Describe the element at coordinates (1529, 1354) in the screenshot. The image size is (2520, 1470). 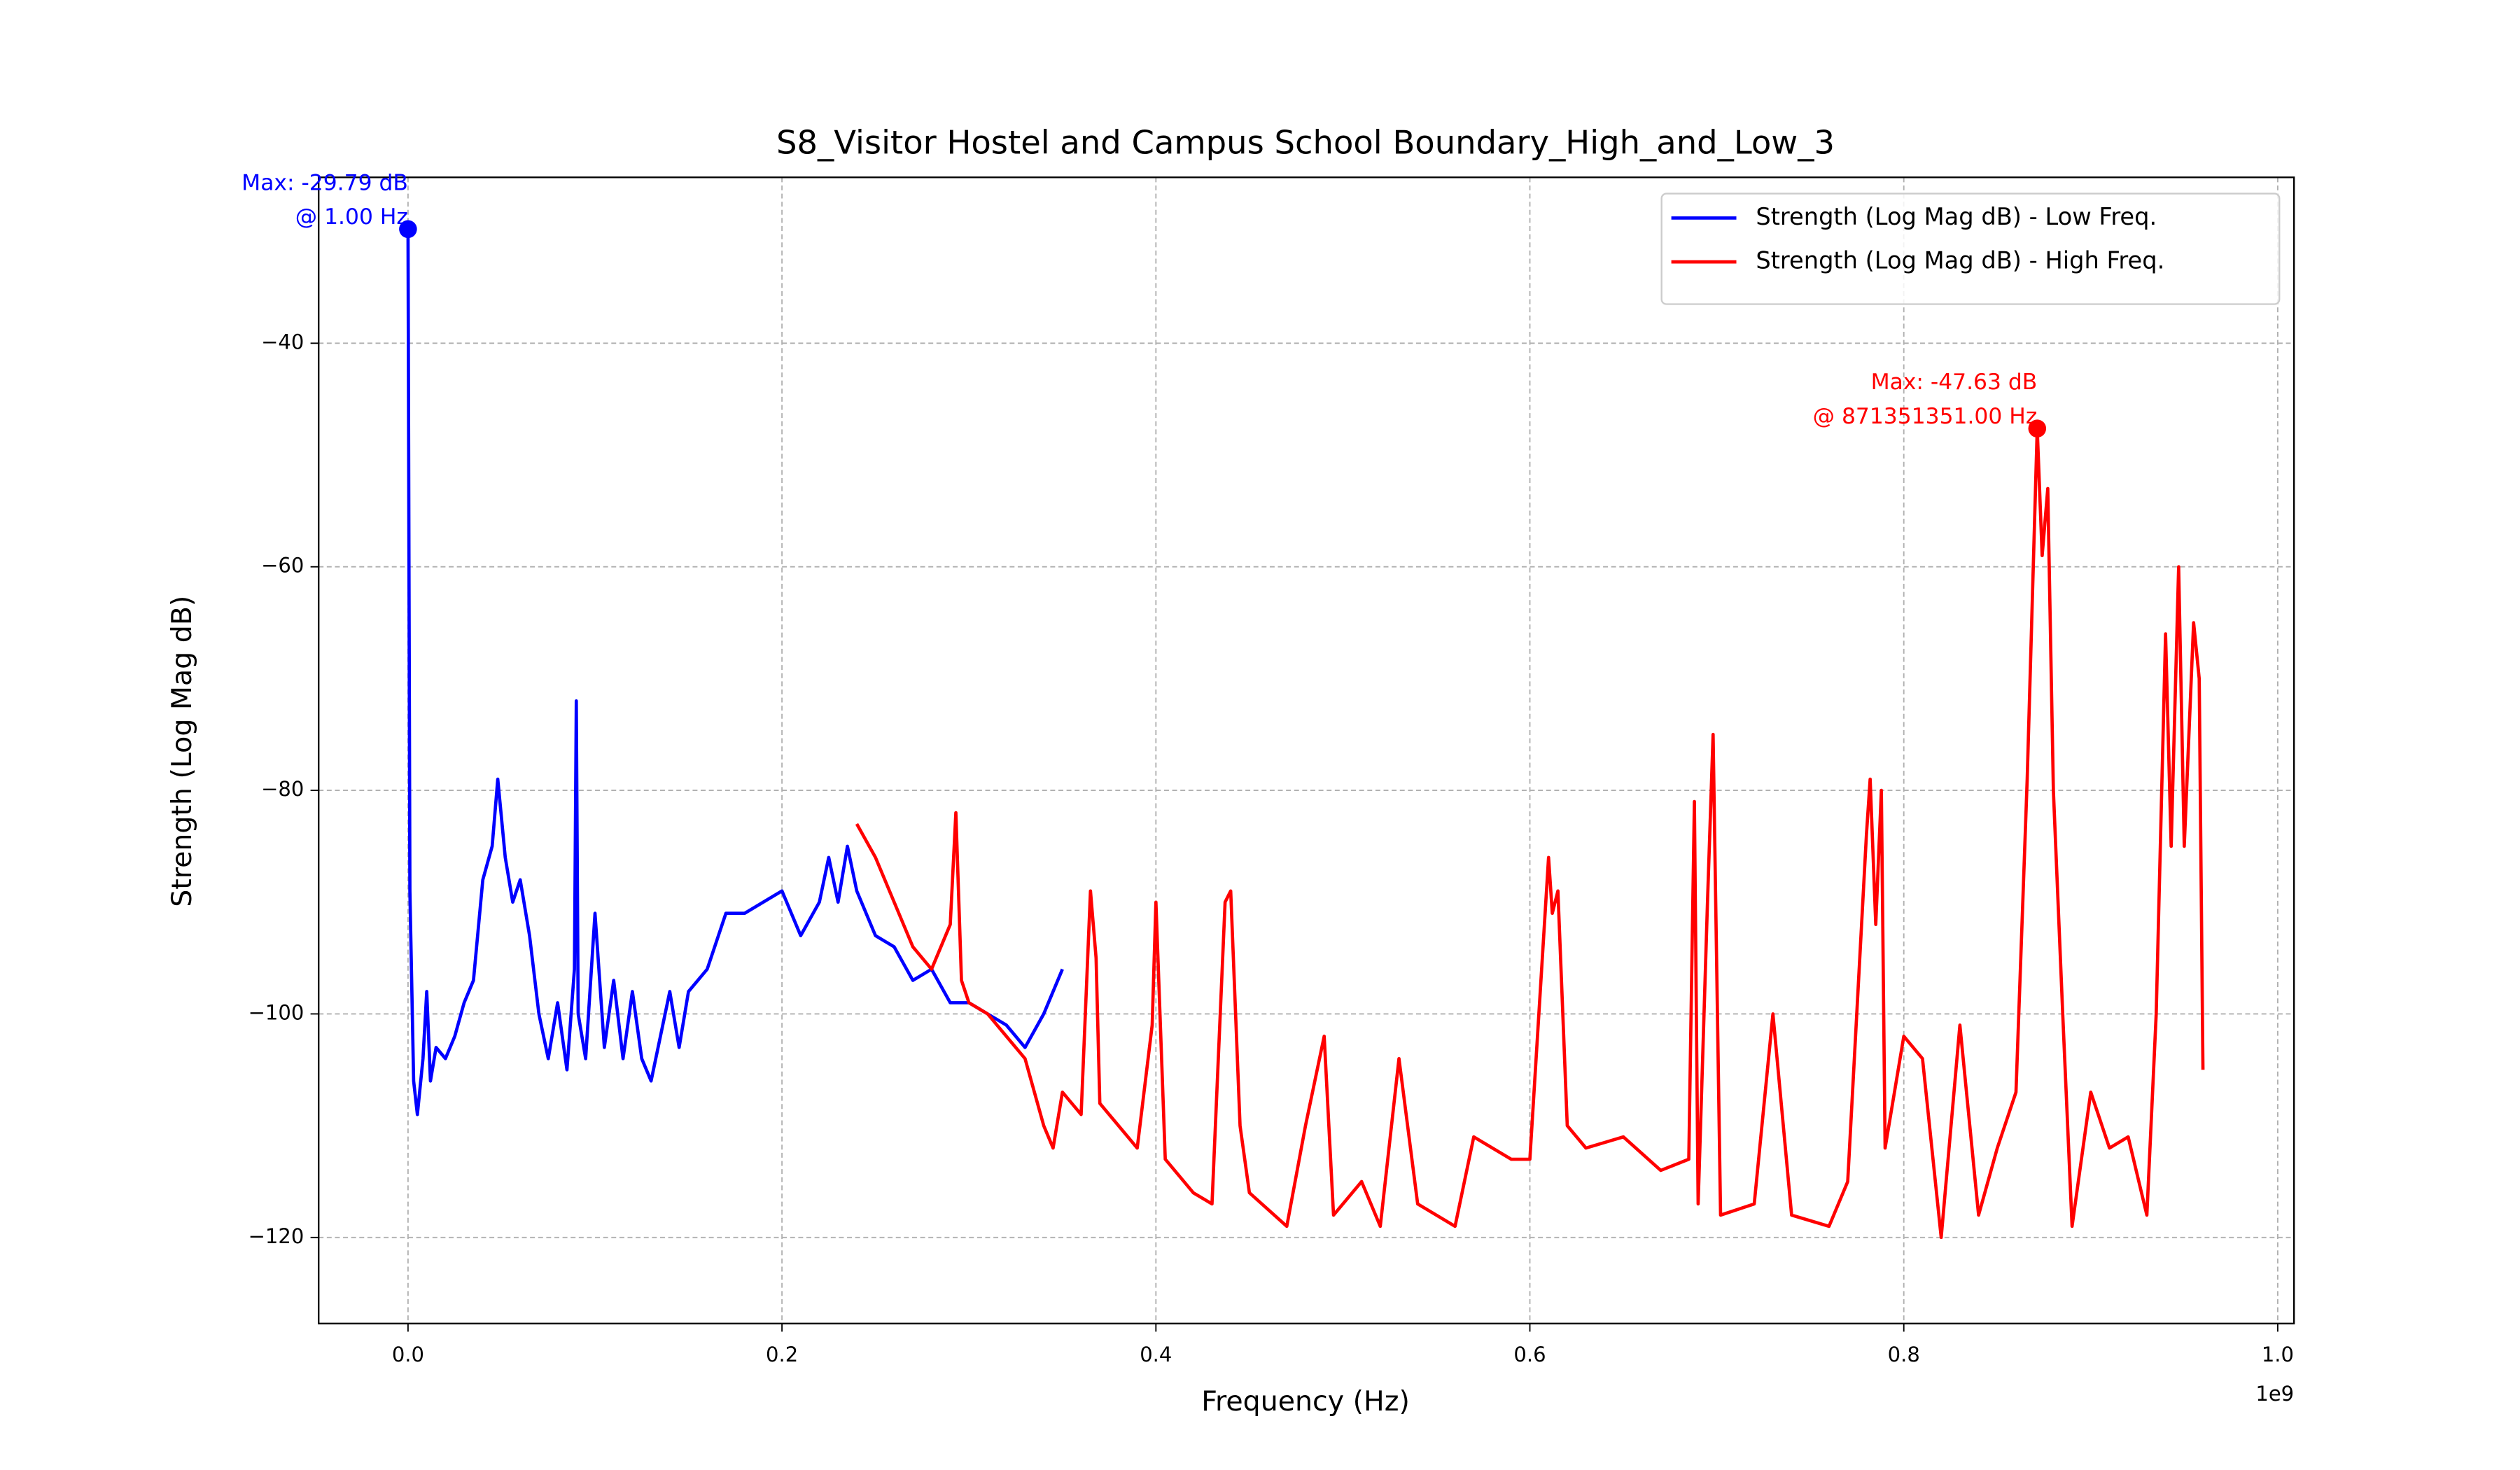
I see `x-tick-label: 0.6` at that location.